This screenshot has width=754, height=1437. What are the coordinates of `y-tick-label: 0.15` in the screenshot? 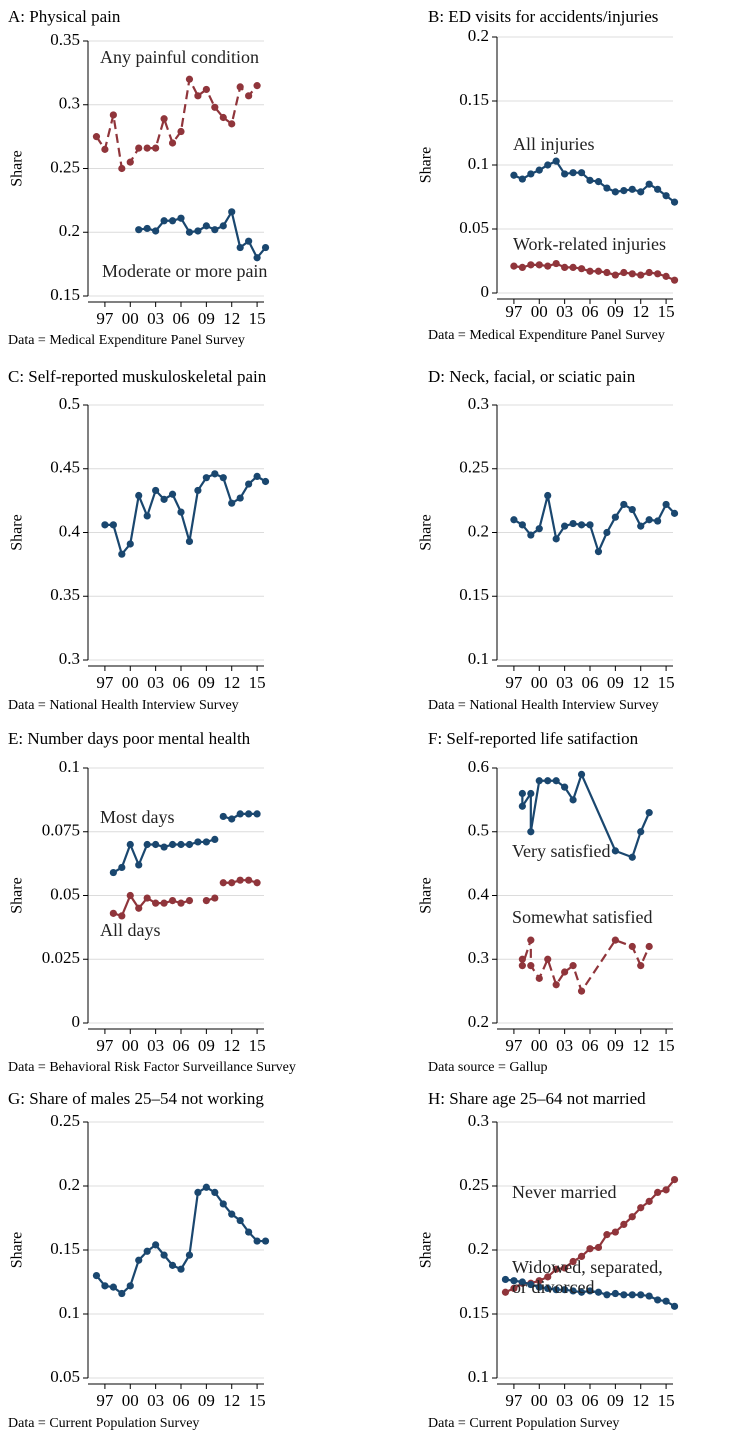 It's located at (474, 99).